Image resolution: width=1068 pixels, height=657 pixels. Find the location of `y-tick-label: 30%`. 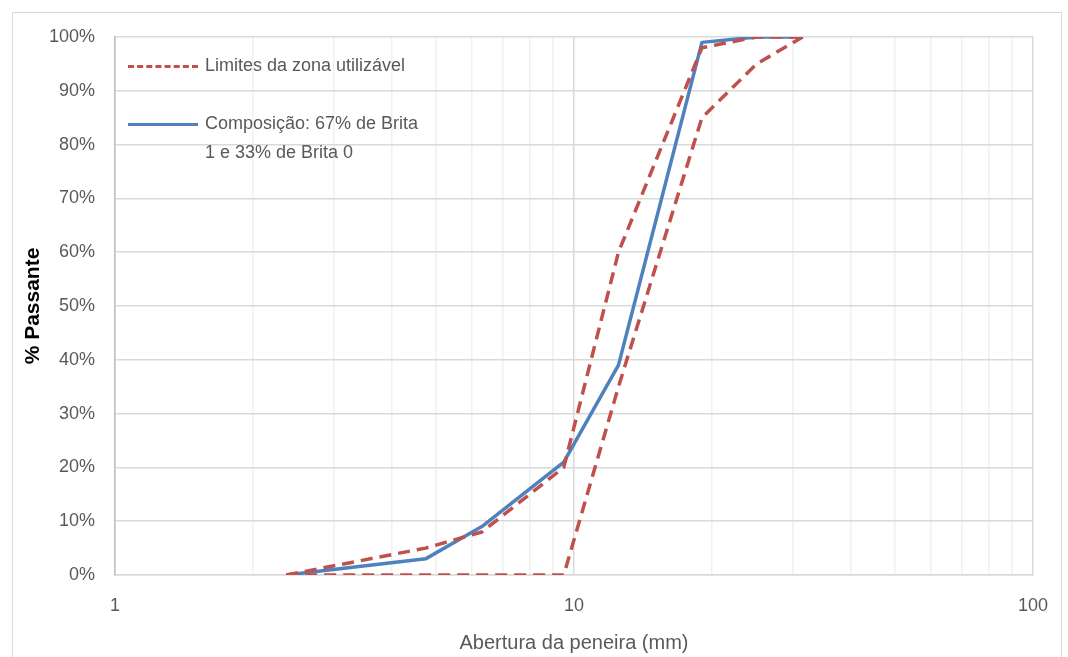

y-tick-label: 30% is located at coordinates (76, 412).